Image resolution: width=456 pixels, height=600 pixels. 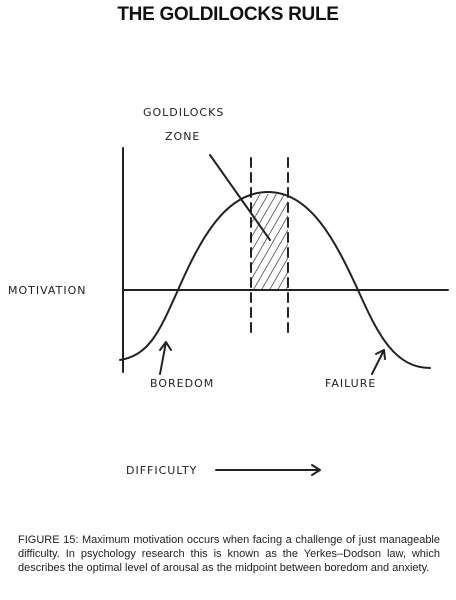 I want to click on x-axis-label: DIFFICULTY, so click(x=161, y=470).